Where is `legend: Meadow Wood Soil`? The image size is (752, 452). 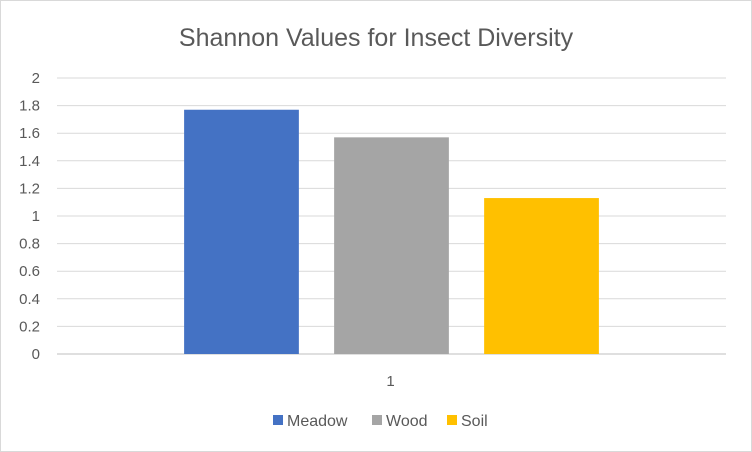 legend: Meadow Wood Soil is located at coordinates (380, 421).